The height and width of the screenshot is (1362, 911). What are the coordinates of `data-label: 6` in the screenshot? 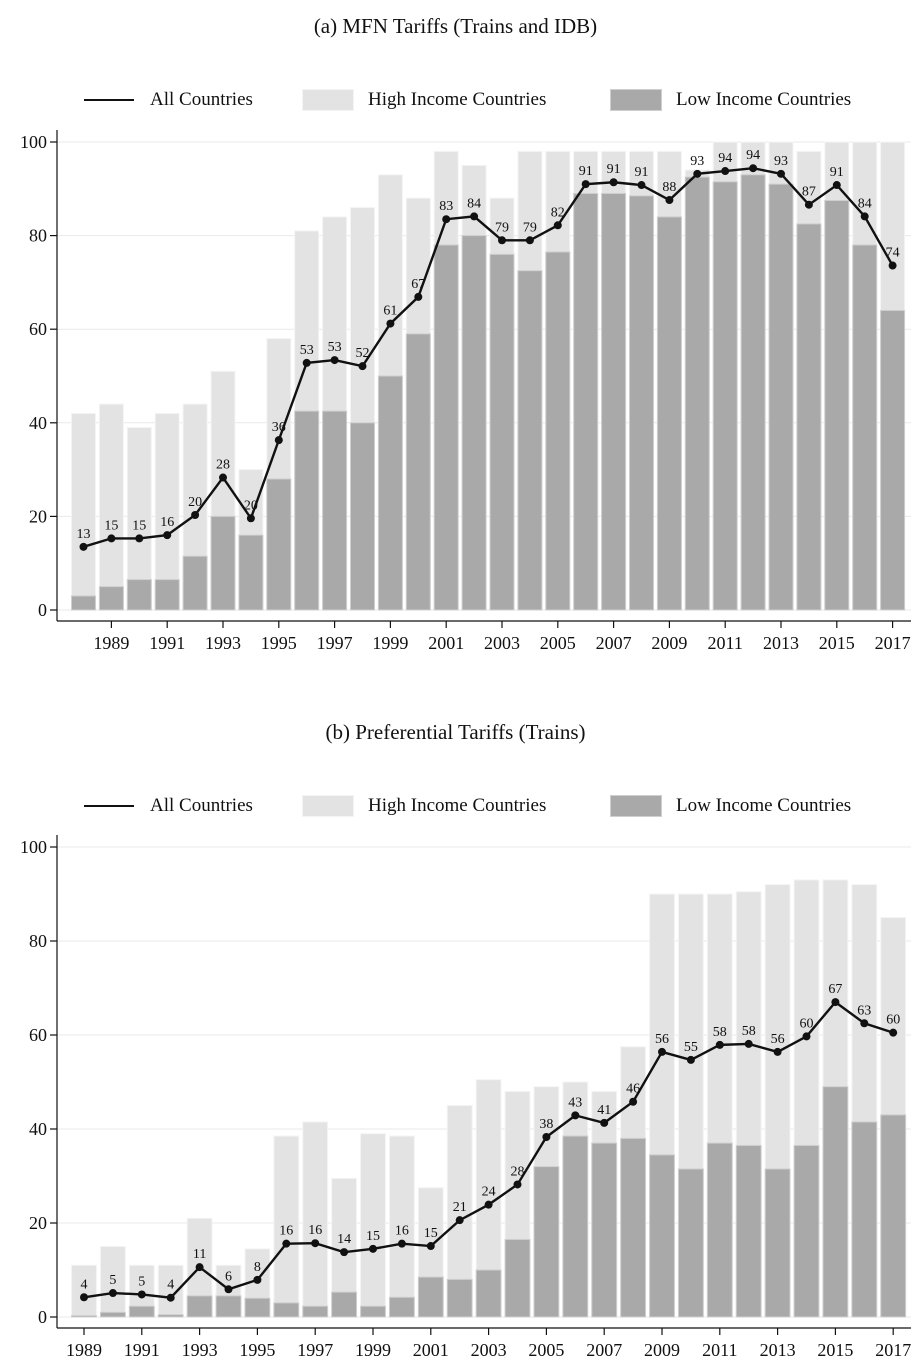 It's located at (228, 1276).